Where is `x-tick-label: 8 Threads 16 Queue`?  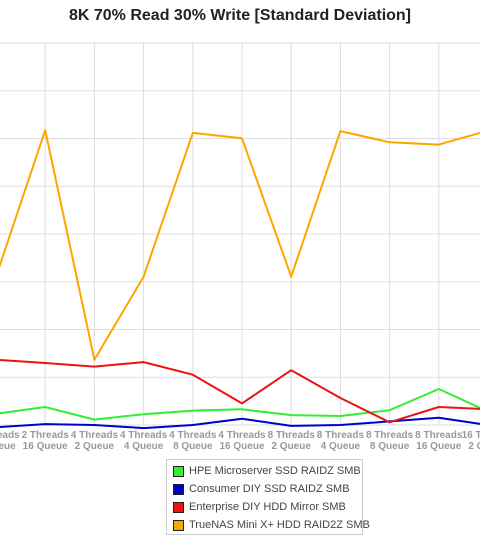
x-tick-label: 8 Threads 16 Queue is located at coordinates (439, 441).